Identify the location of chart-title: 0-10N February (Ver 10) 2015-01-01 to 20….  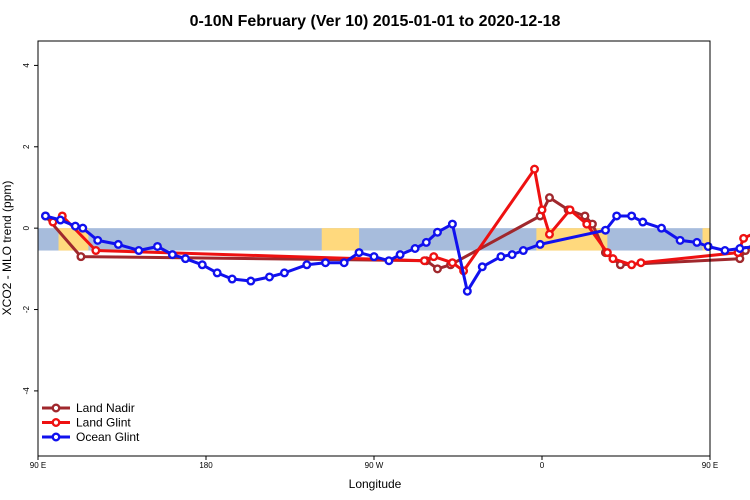
(375, 21).